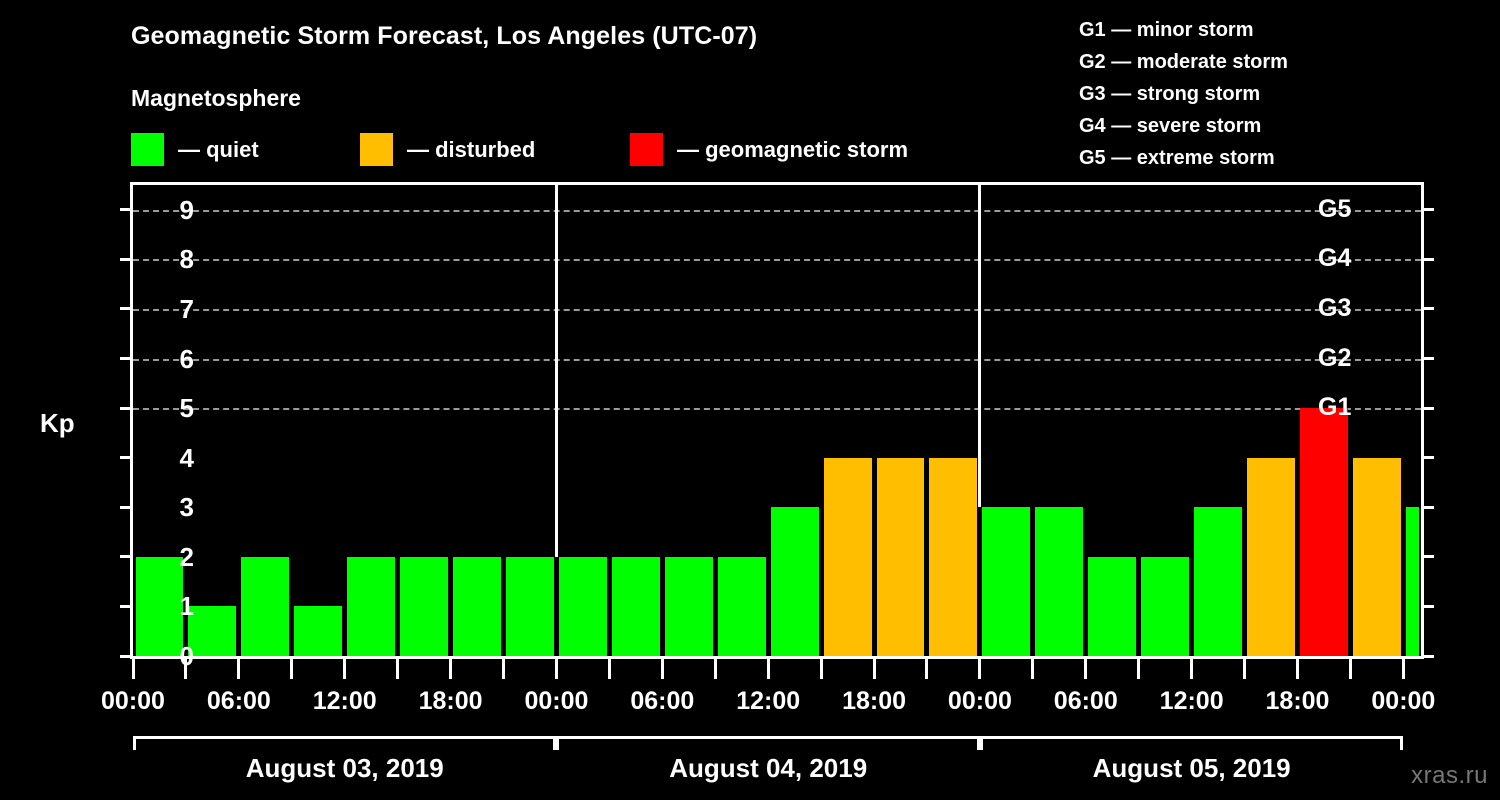 The image size is (1500, 800). I want to click on legend-item-geomagnetic-storm: — geomagnetic storm, so click(769, 149).